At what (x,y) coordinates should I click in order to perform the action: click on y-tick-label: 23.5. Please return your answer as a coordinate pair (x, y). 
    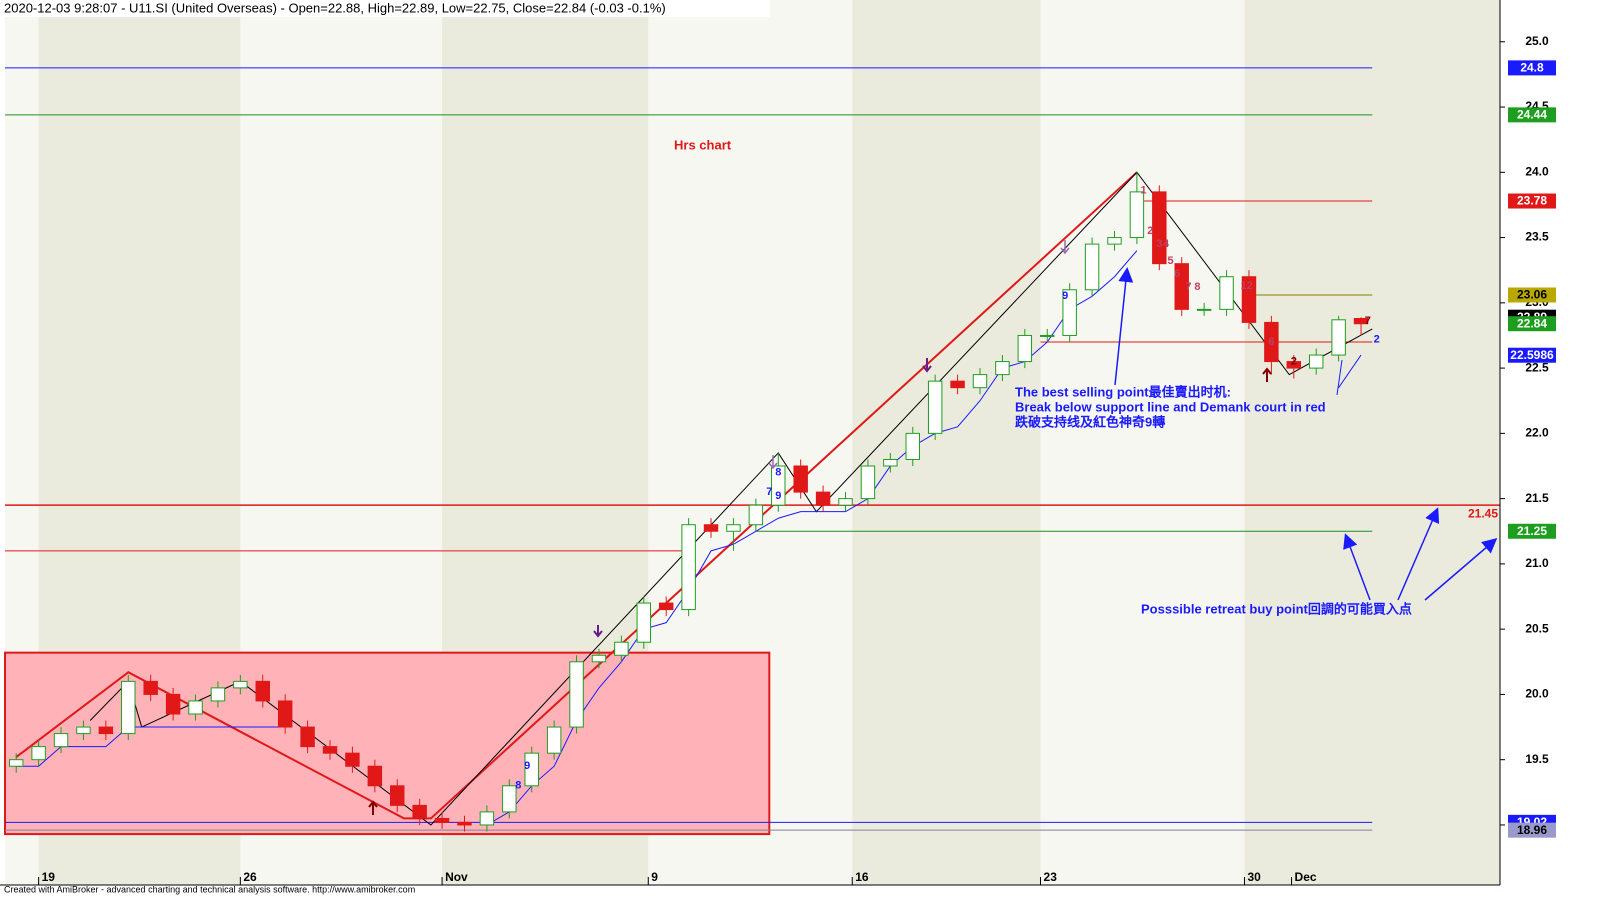
    Looking at the image, I should click on (1537, 237).